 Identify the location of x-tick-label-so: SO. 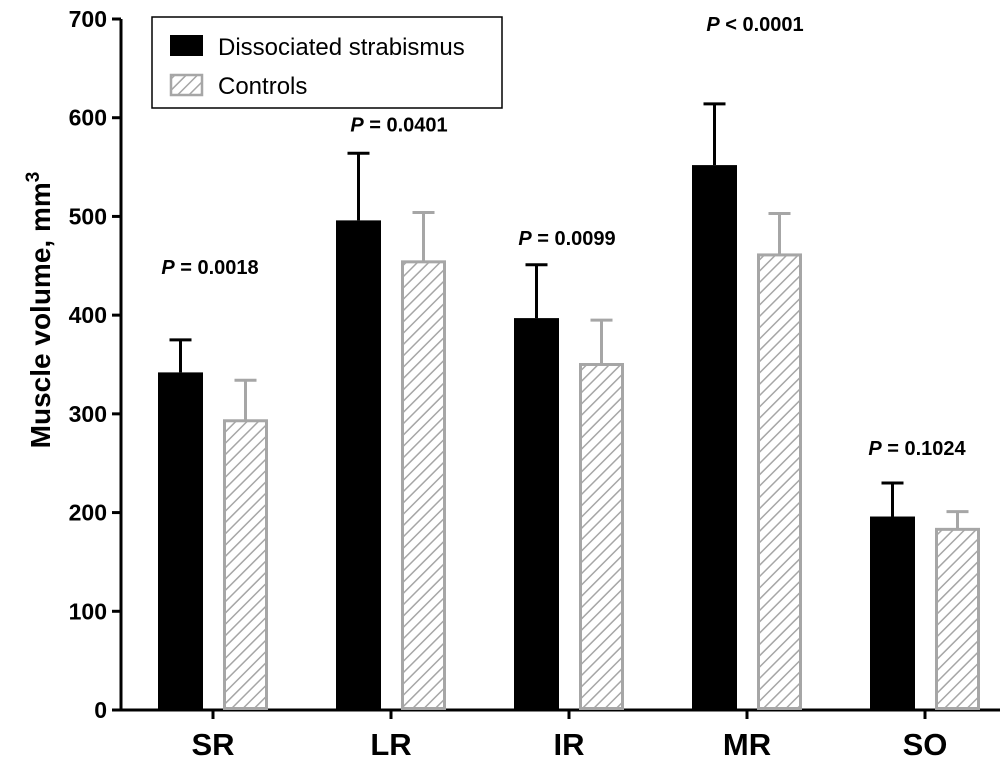
(925, 744).